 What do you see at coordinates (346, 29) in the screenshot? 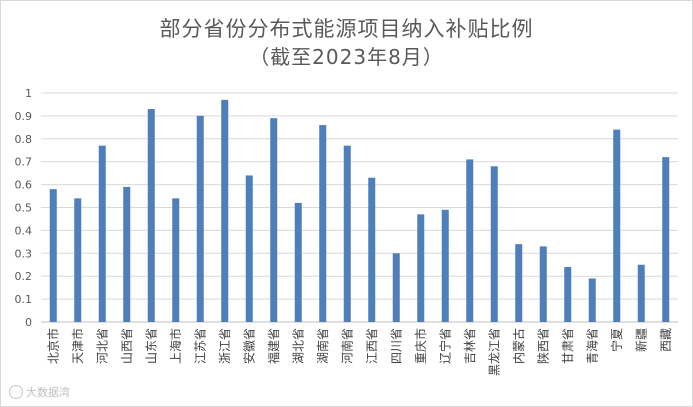
I see `chart-title: 部分省份分布式能源项目纳入补贴比例` at bounding box center [346, 29].